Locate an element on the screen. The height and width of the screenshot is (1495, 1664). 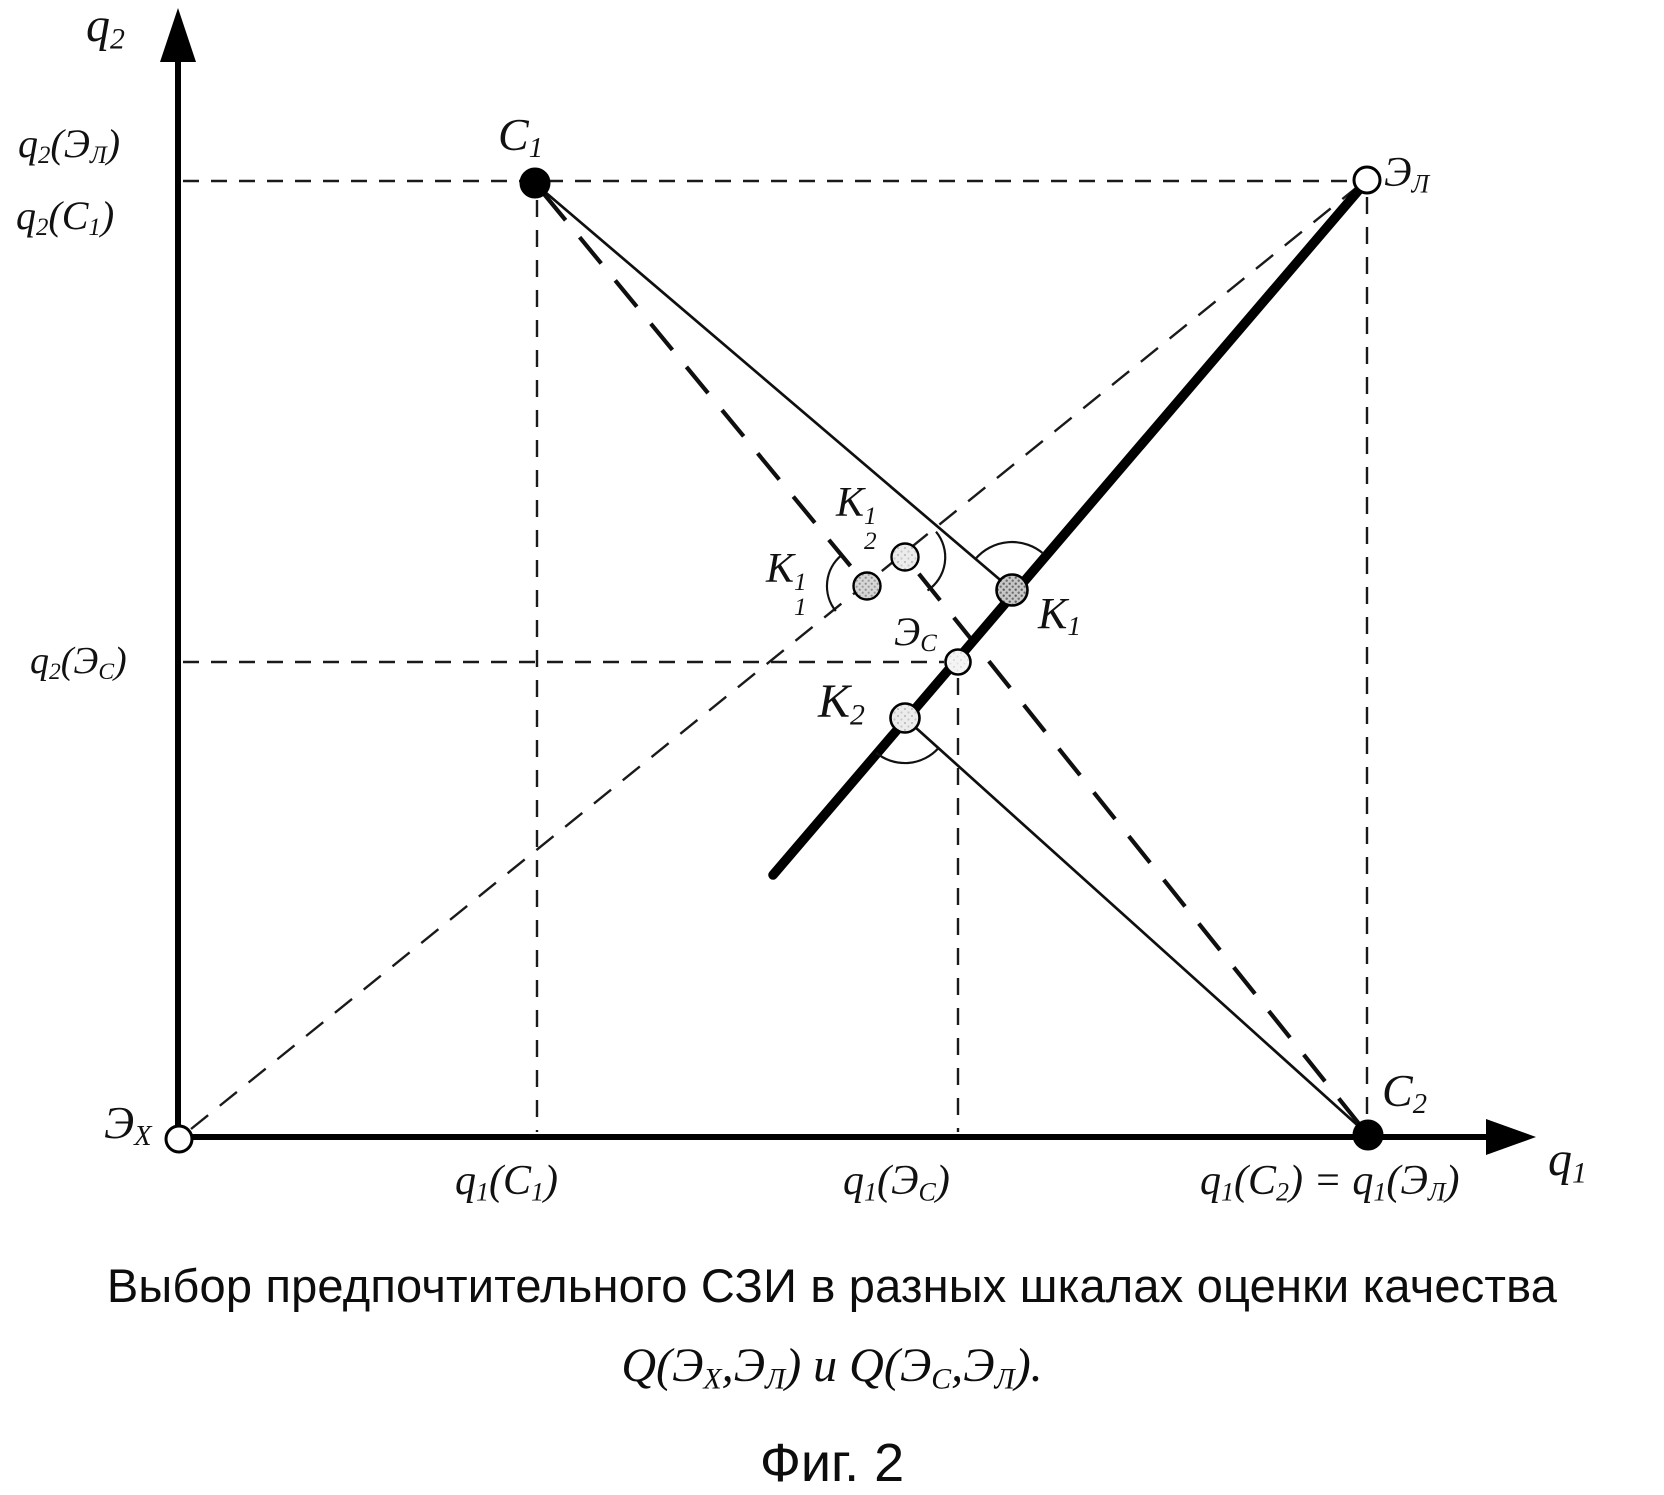
label-k1: K1 is located at coordinates (1059, 615).